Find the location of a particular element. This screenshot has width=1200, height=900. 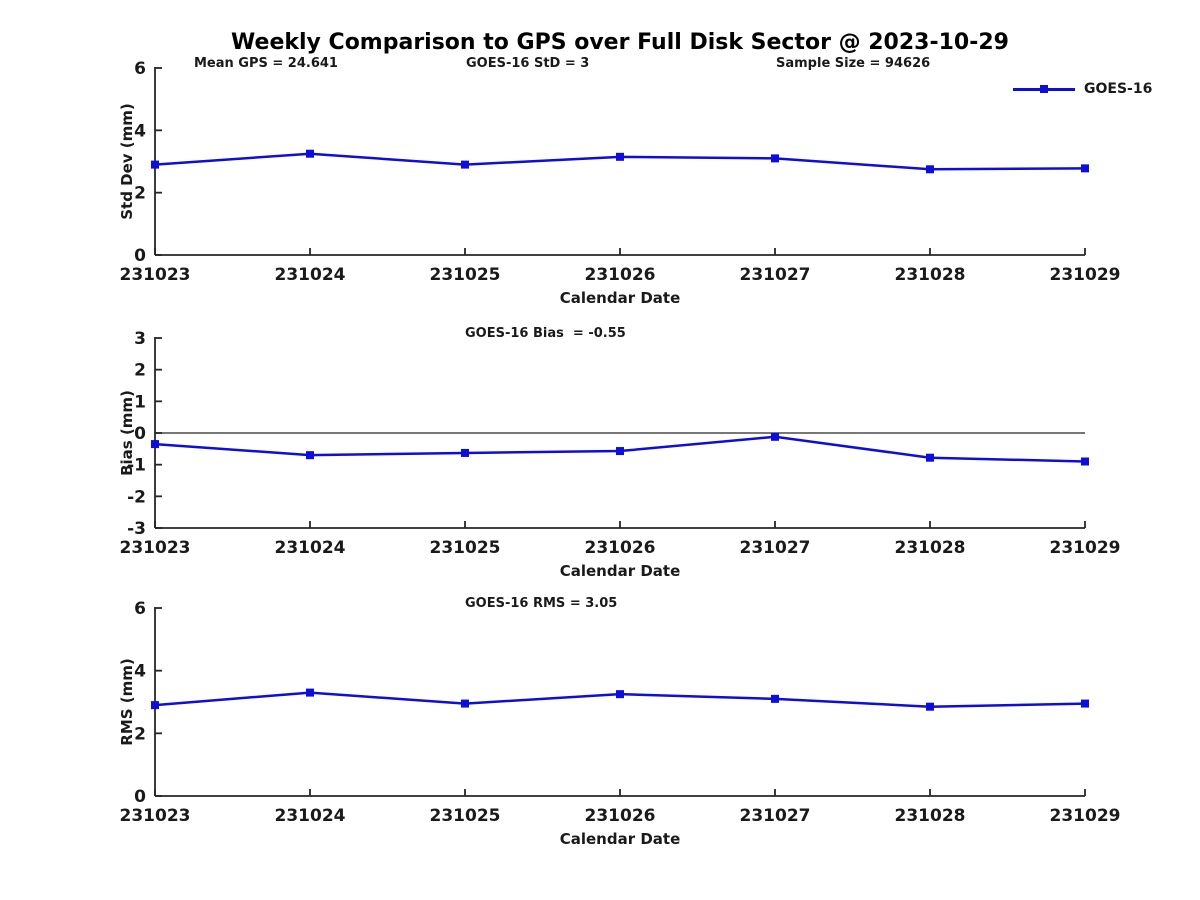

y-tick-label: -2 is located at coordinates (136, 497).